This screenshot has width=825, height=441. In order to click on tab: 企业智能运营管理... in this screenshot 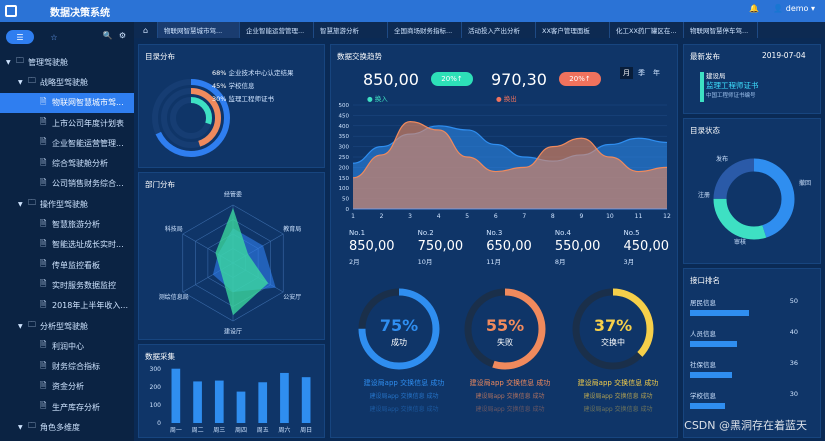, I will do `click(277, 30)`.